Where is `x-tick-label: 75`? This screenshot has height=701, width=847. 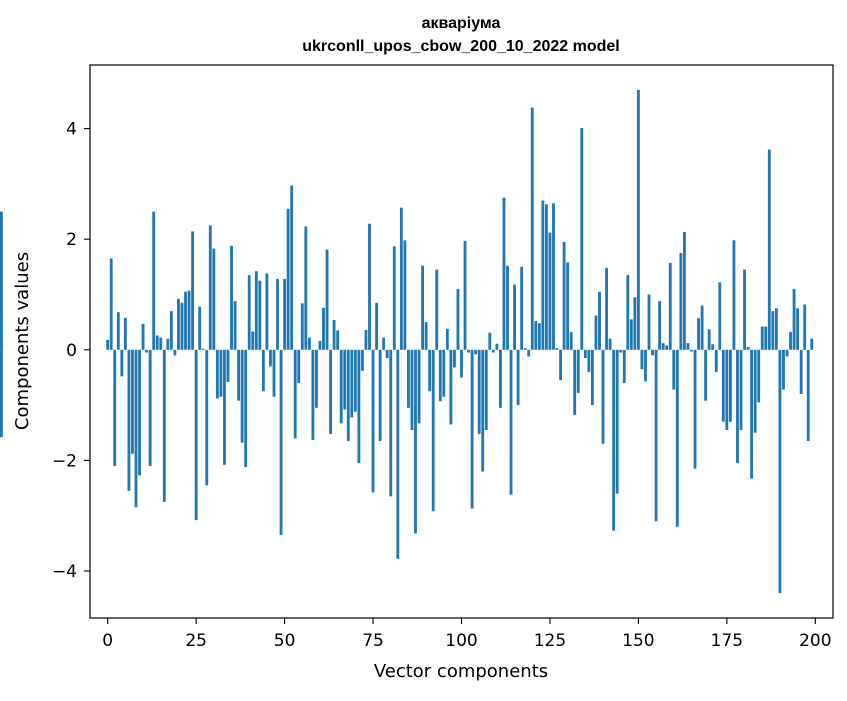
x-tick-label: 75 is located at coordinates (373, 641).